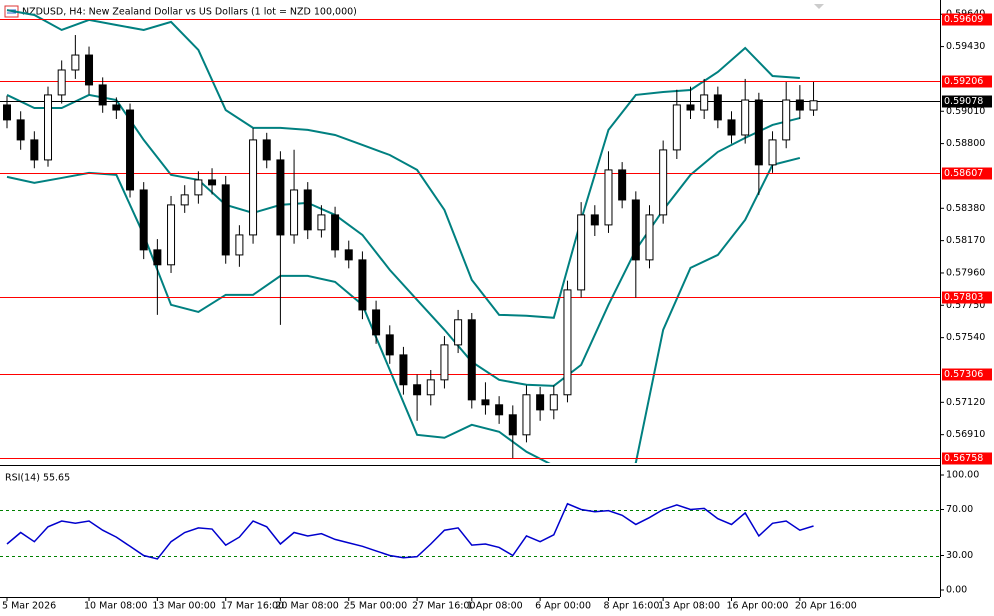 Image resolution: width=994 pixels, height=616 pixels. Describe the element at coordinates (963, 374) in the screenshot. I see `level-label: 0.57306` at that location.